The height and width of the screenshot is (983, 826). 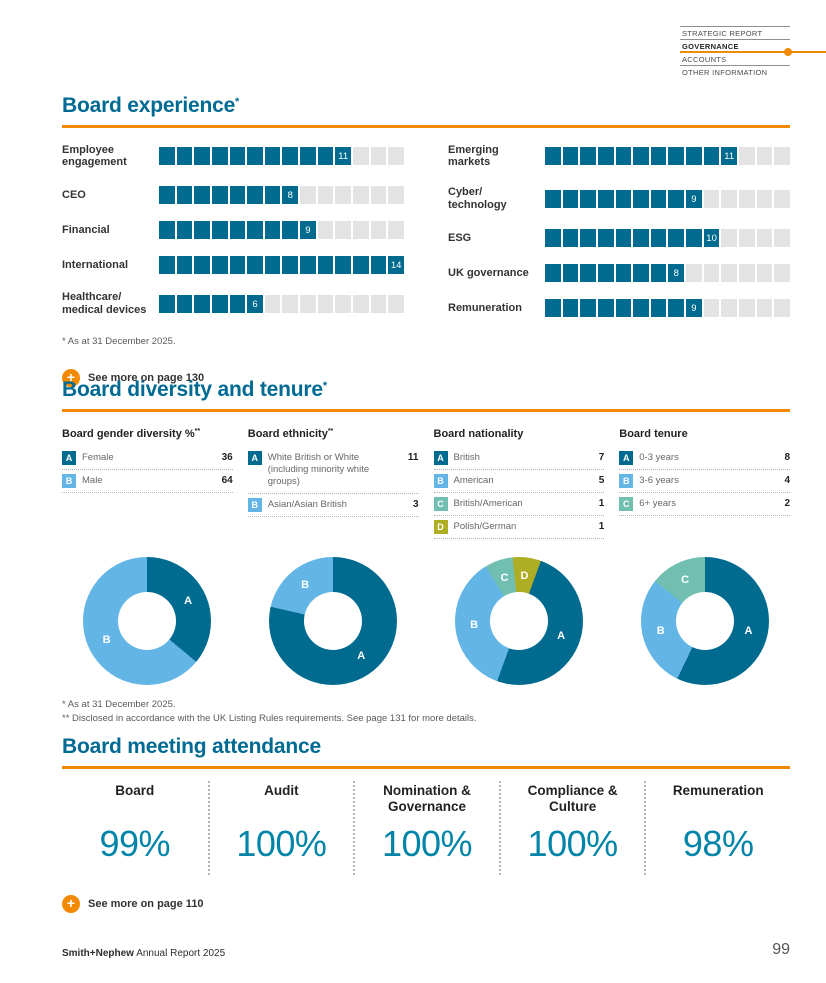 What do you see at coordinates (735, 71) in the screenshot?
I see `nav-item-other-information: OTHER INFORMATION` at bounding box center [735, 71].